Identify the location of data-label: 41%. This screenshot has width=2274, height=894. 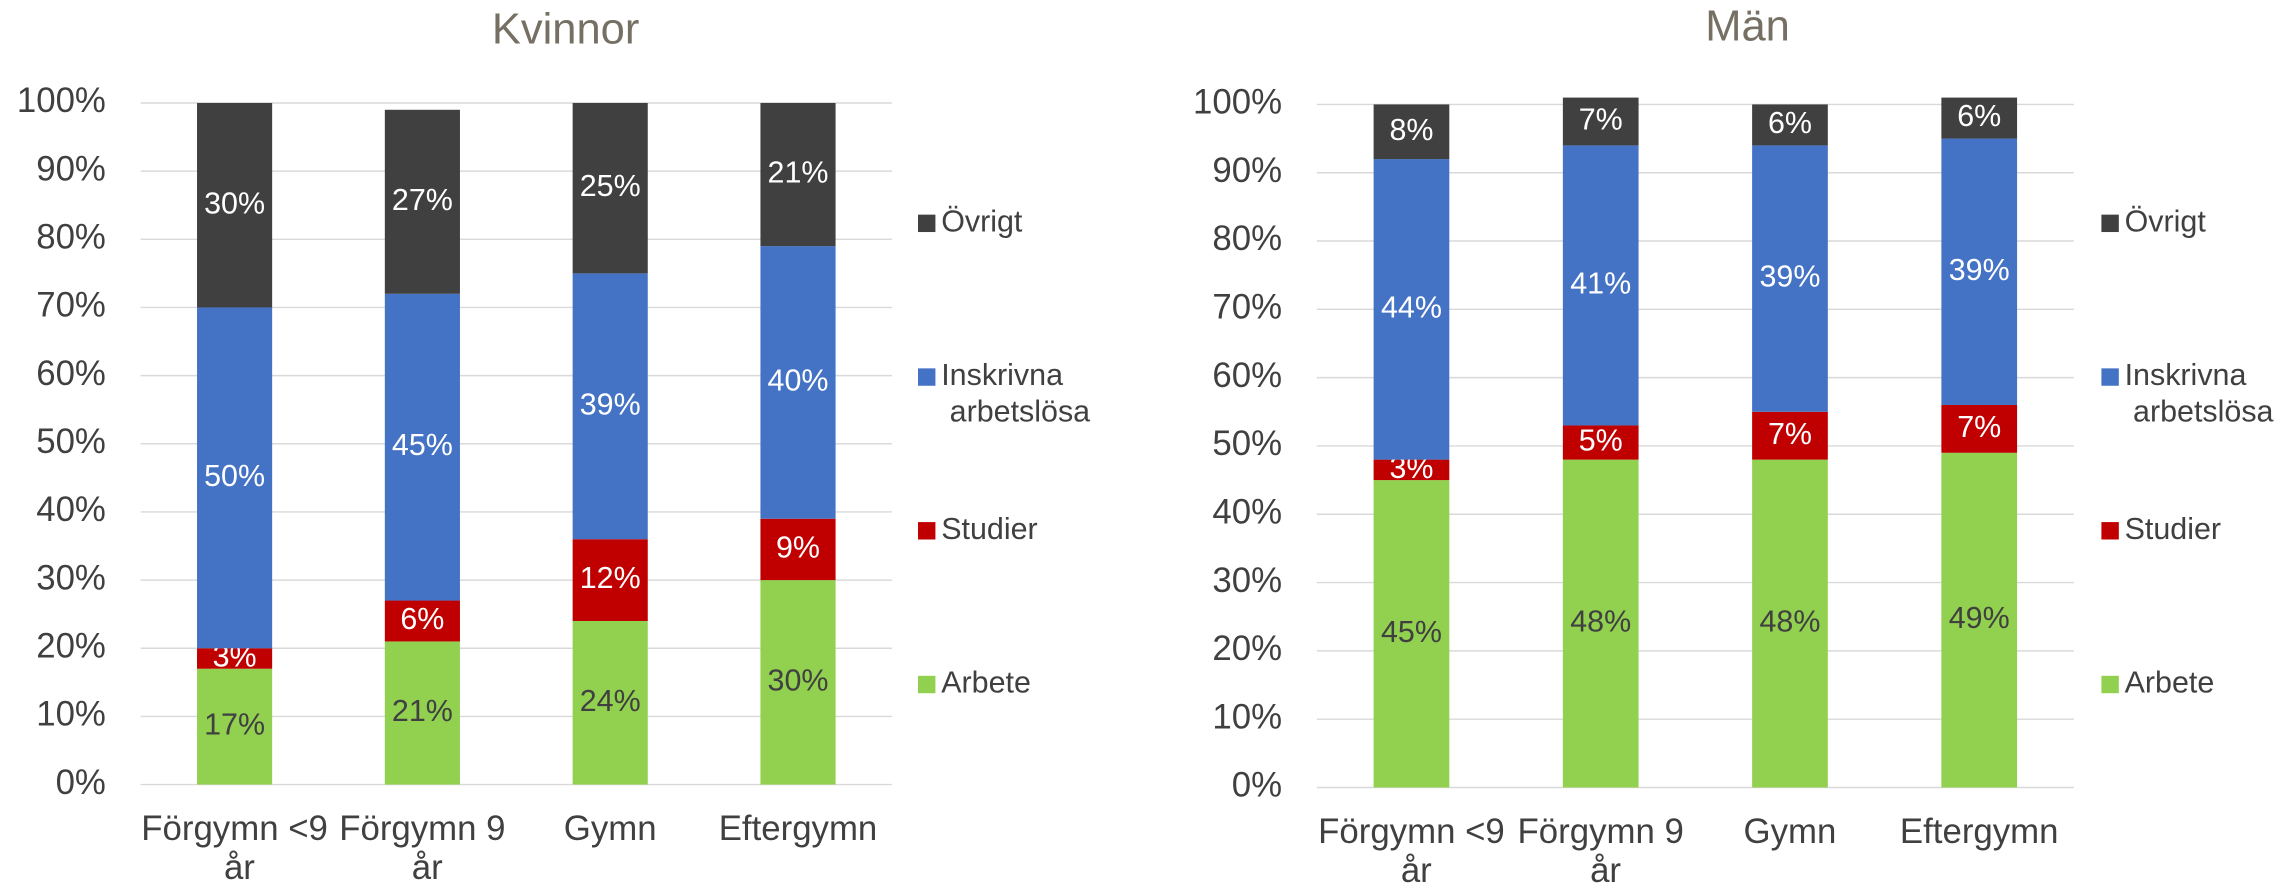
(1600, 283).